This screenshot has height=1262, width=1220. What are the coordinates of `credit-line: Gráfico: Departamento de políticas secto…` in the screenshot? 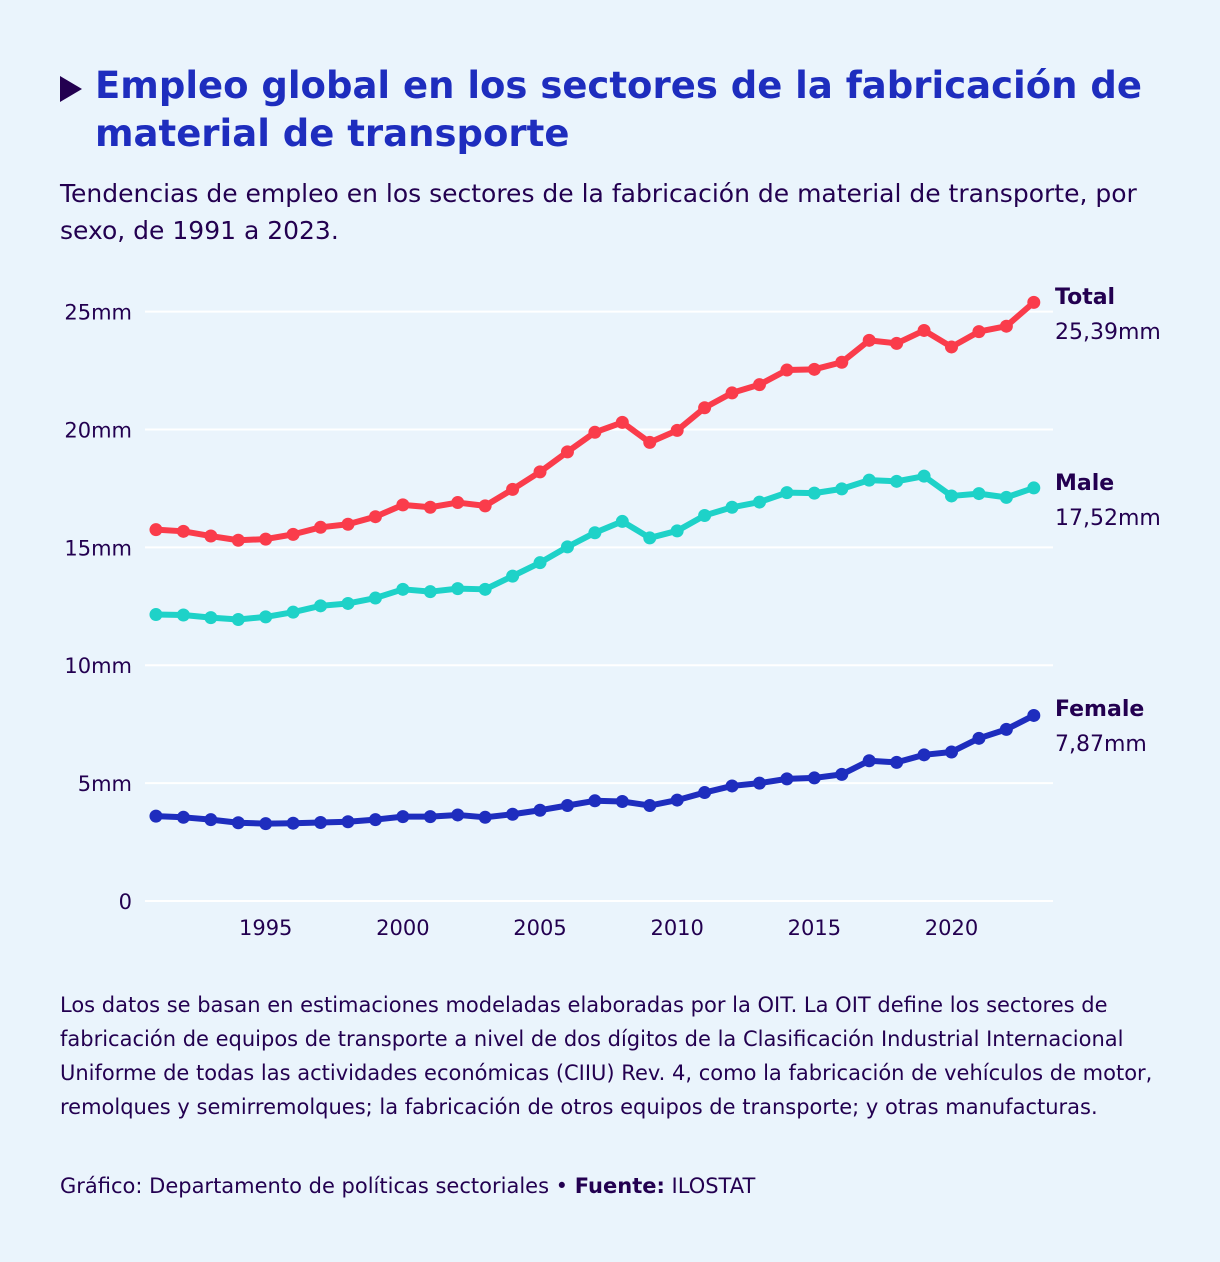 It's located at (615, 1186).